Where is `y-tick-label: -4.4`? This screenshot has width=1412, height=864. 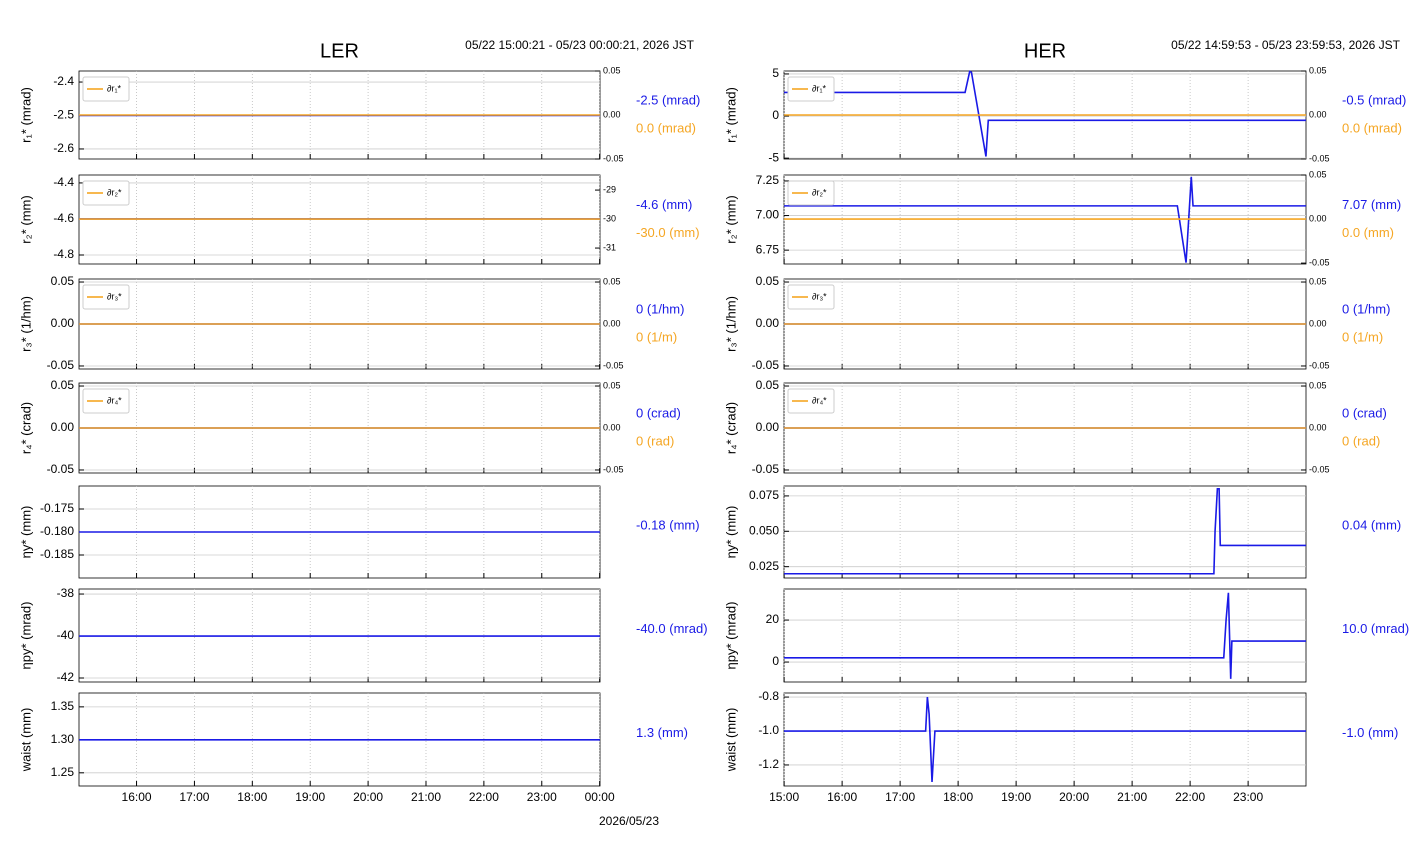 y-tick-label: -4.4 is located at coordinates (63, 182).